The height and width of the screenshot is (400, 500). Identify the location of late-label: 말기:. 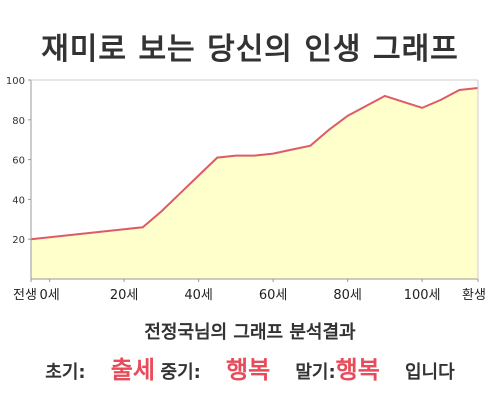
(315, 372).